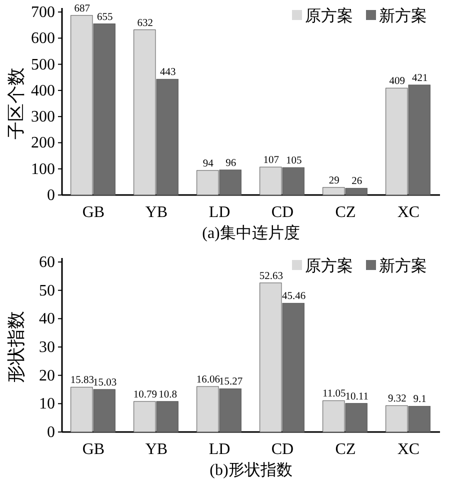 The height and width of the screenshot is (494, 451). What do you see at coordinates (43, 12) in the screenshot?
I see `y-tick-label: 700` at bounding box center [43, 12].